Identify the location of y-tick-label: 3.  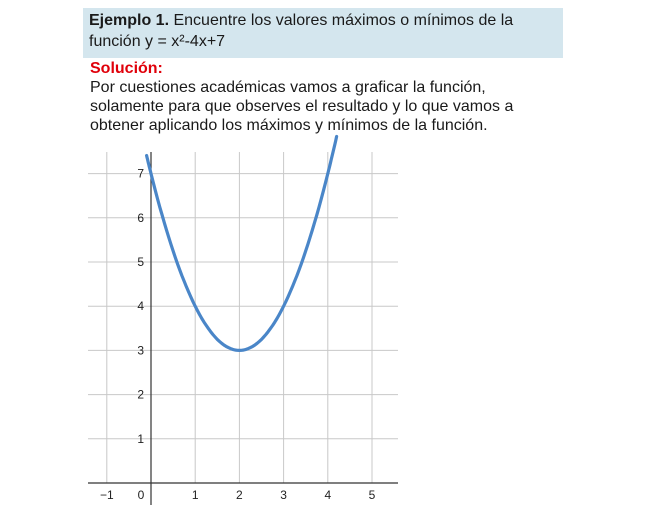
(140, 350).